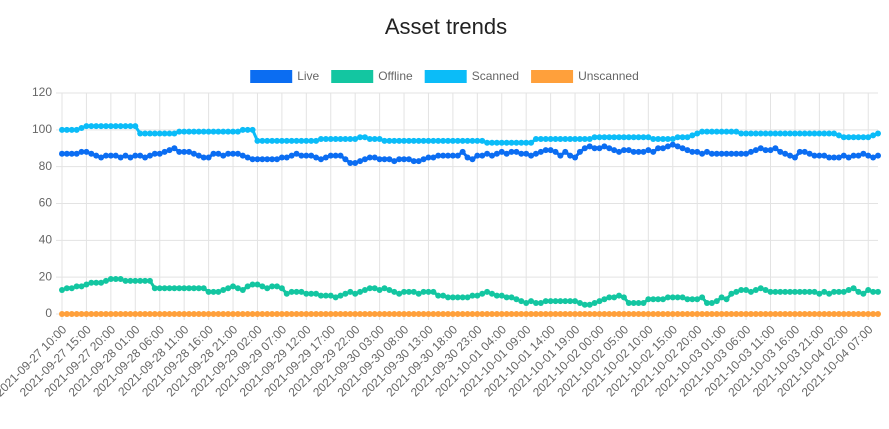  I want to click on legend-label: Scanned, so click(495, 76).